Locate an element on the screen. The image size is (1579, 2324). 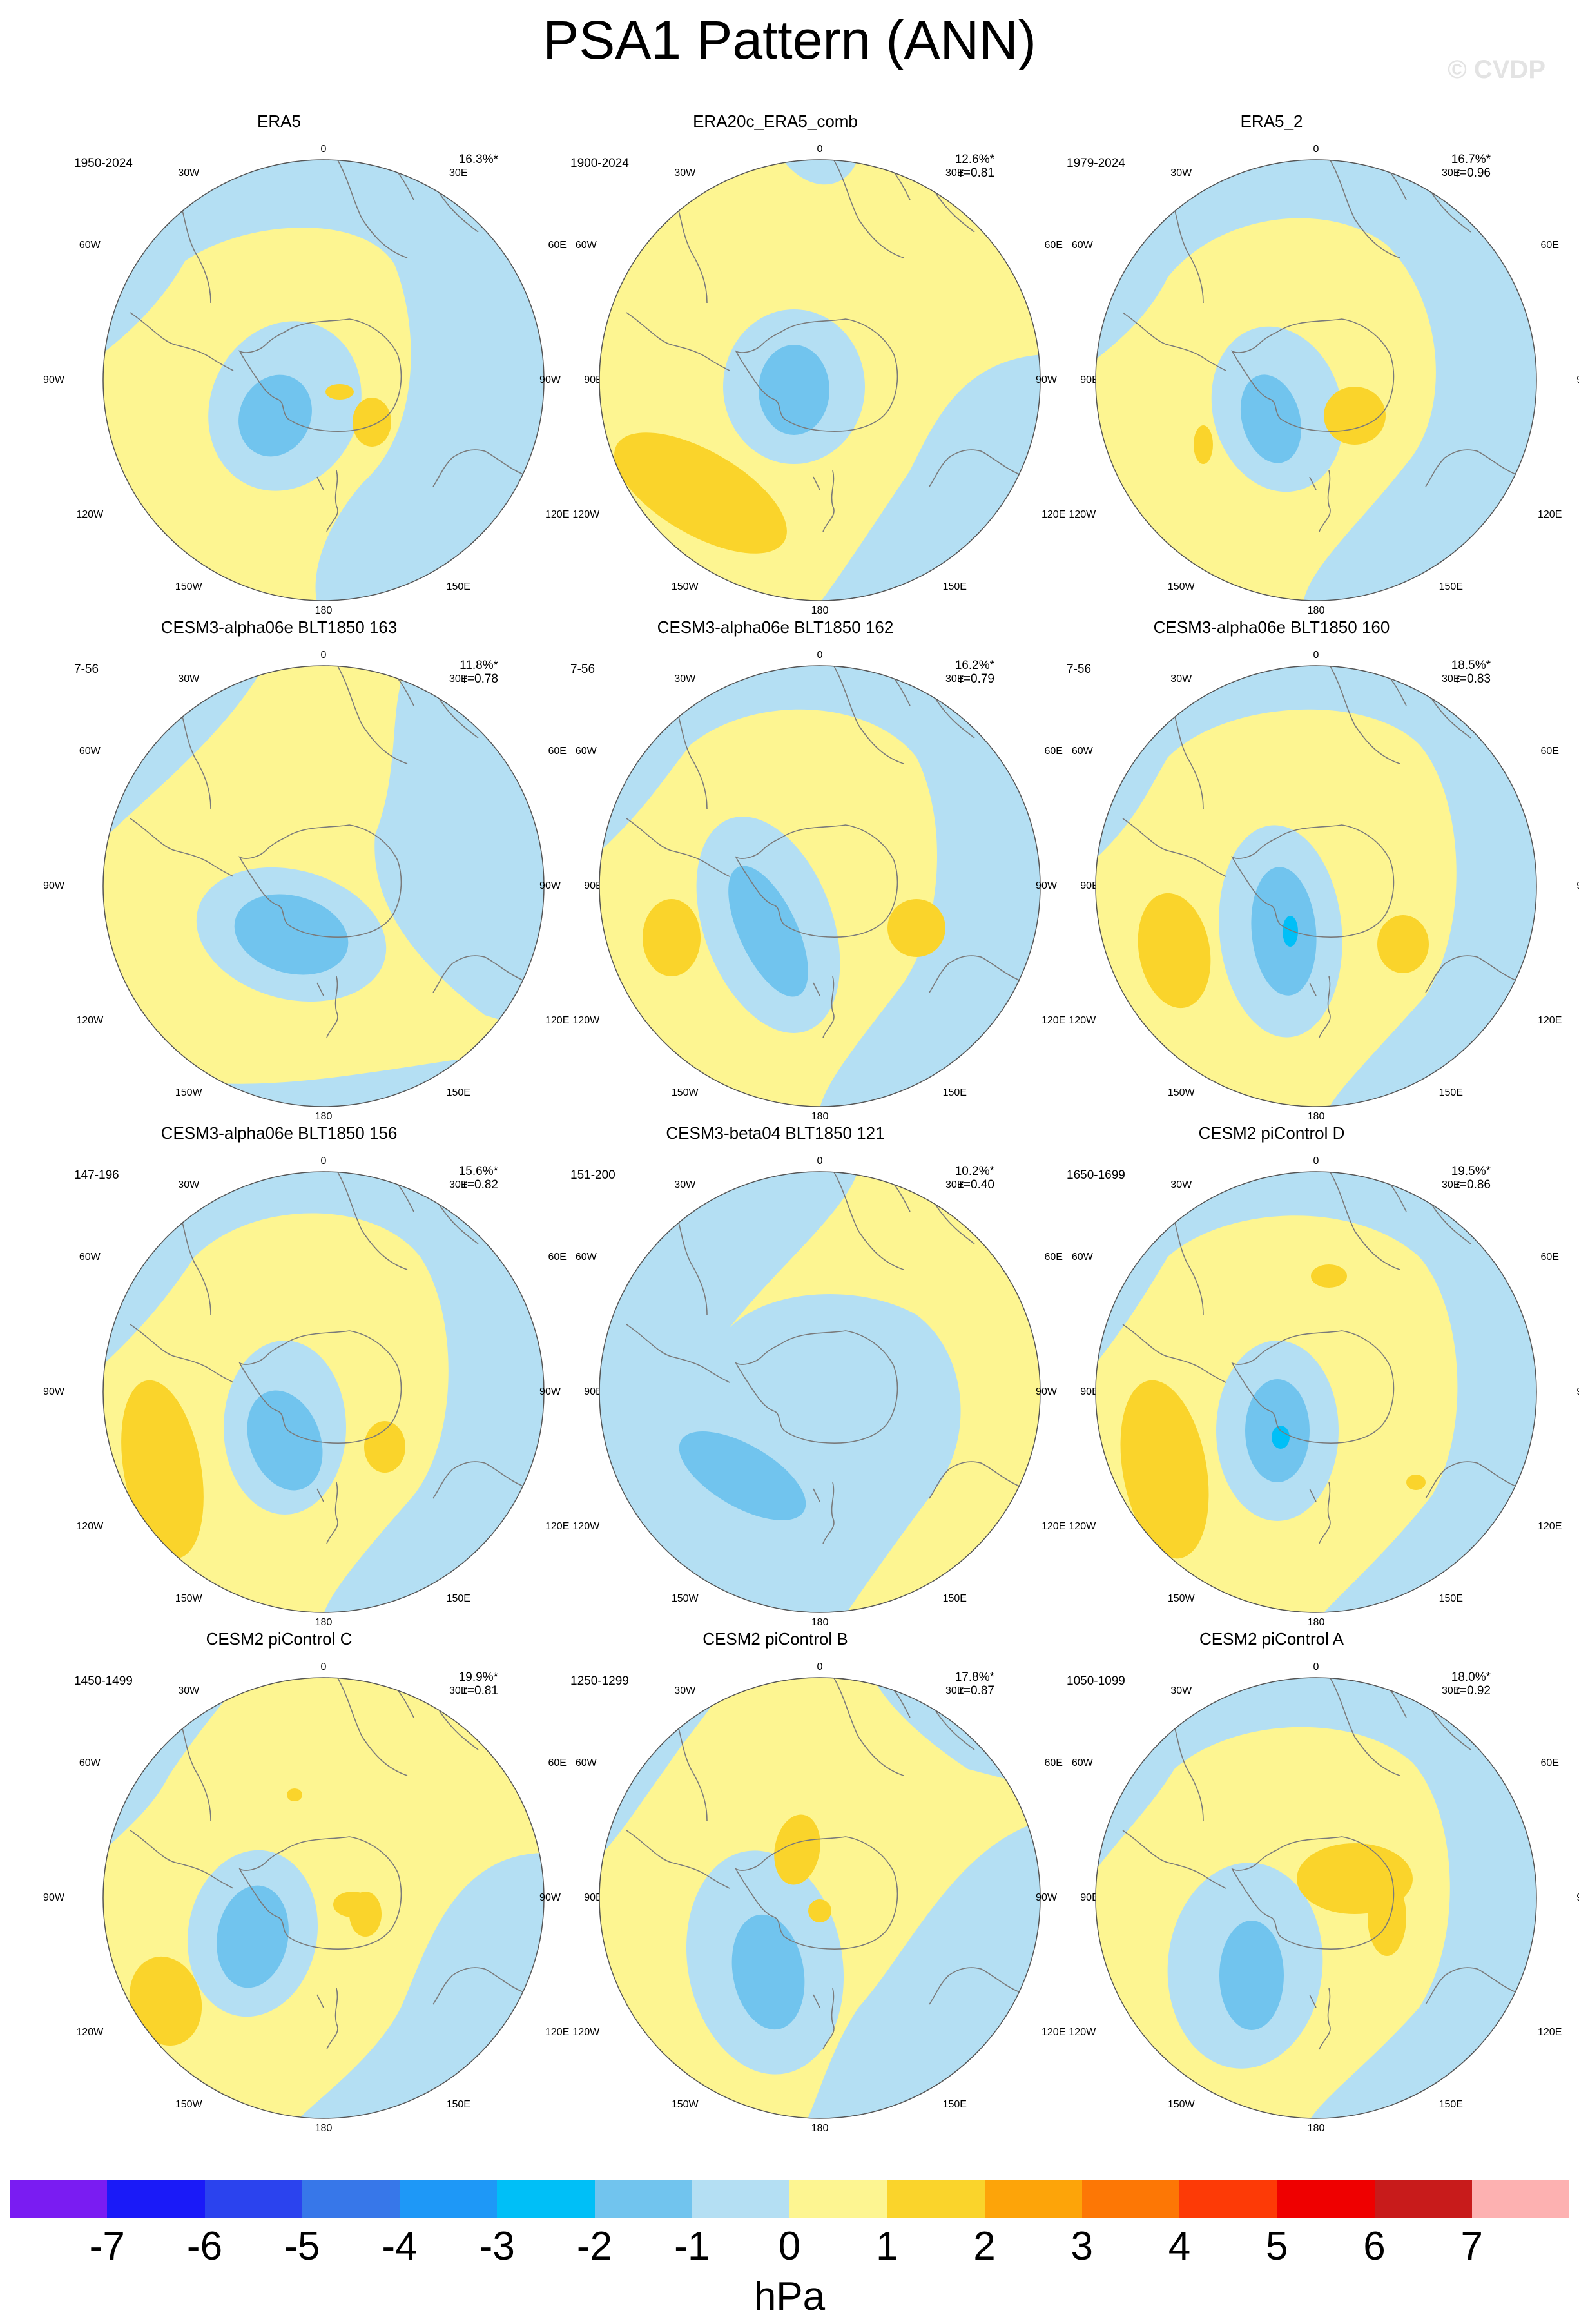
pattern-correlation: r=0.87 is located at coordinates (976, 1691).